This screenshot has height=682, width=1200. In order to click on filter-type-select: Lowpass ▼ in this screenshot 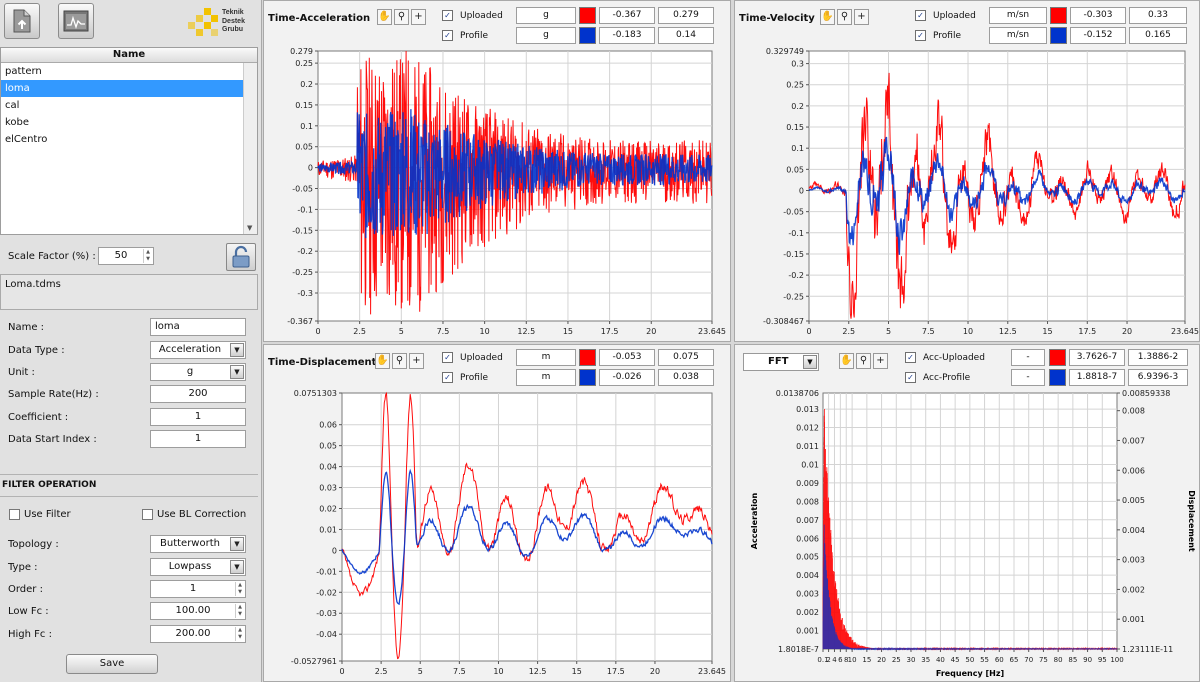, I will do `click(198, 567)`.